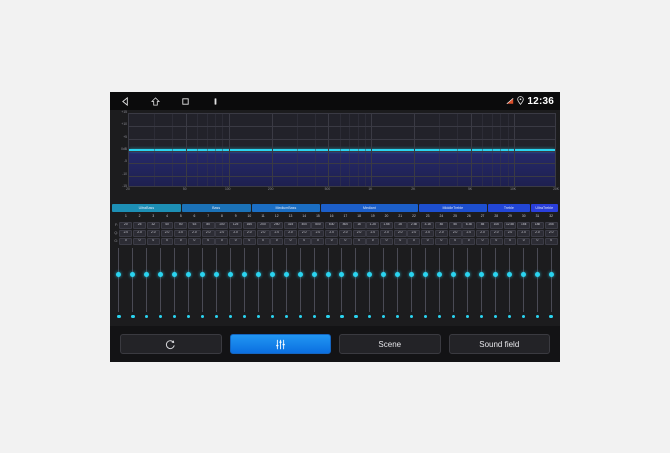  What do you see at coordinates (167, 225) in the screenshot?
I see `frequency-value: 40` at bounding box center [167, 225].